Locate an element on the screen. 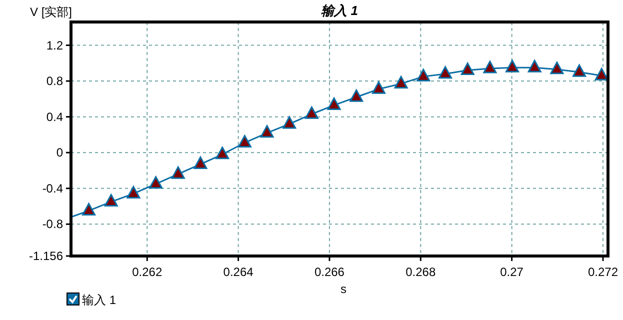 This screenshot has width=623, height=320. y-tick-label: 1.2 is located at coordinates (55, 45).